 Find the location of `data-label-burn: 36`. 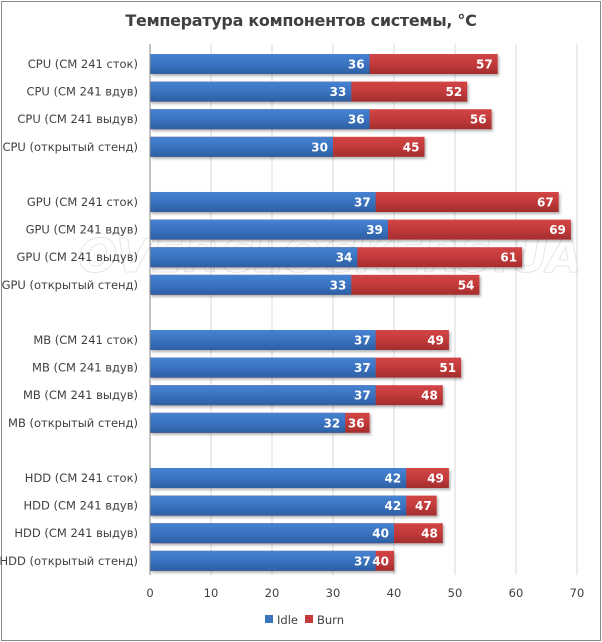

data-label-burn: 36 is located at coordinates (356, 423).